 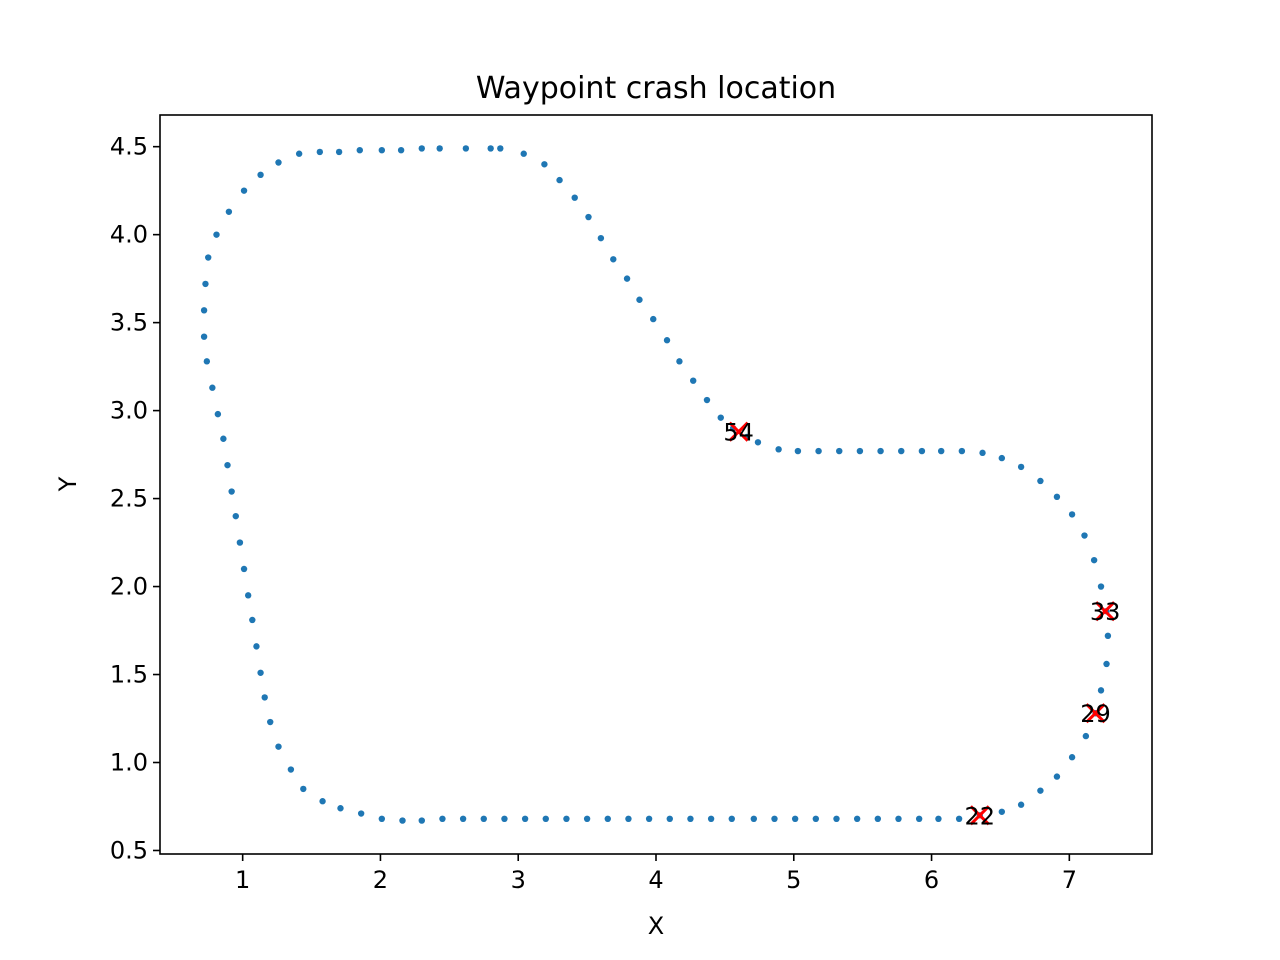 What do you see at coordinates (129, 147) in the screenshot?
I see `y-tick-label: 4.5` at bounding box center [129, 147].